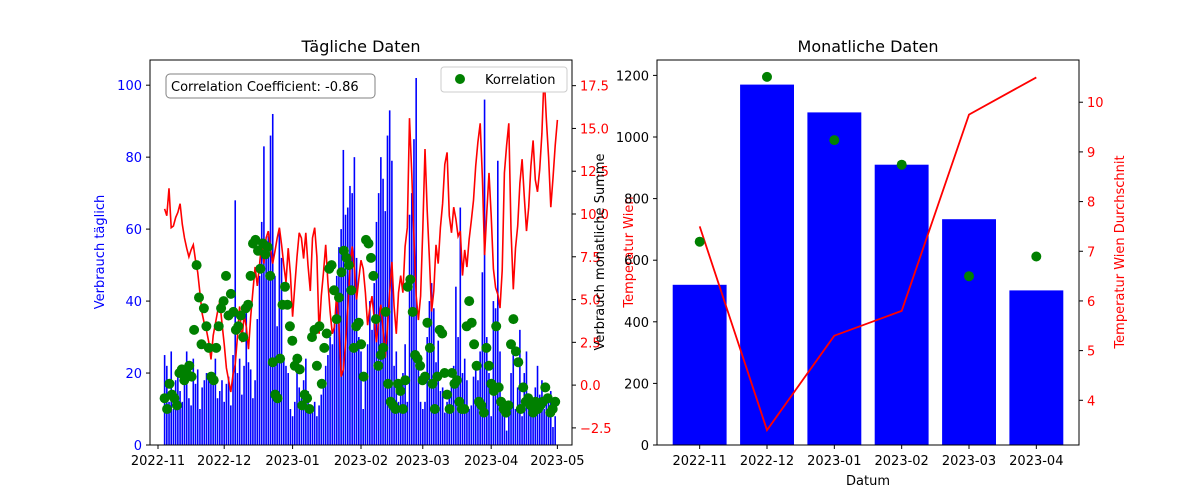  I want to click on legend-label: Korrelation, so click(520, 80).